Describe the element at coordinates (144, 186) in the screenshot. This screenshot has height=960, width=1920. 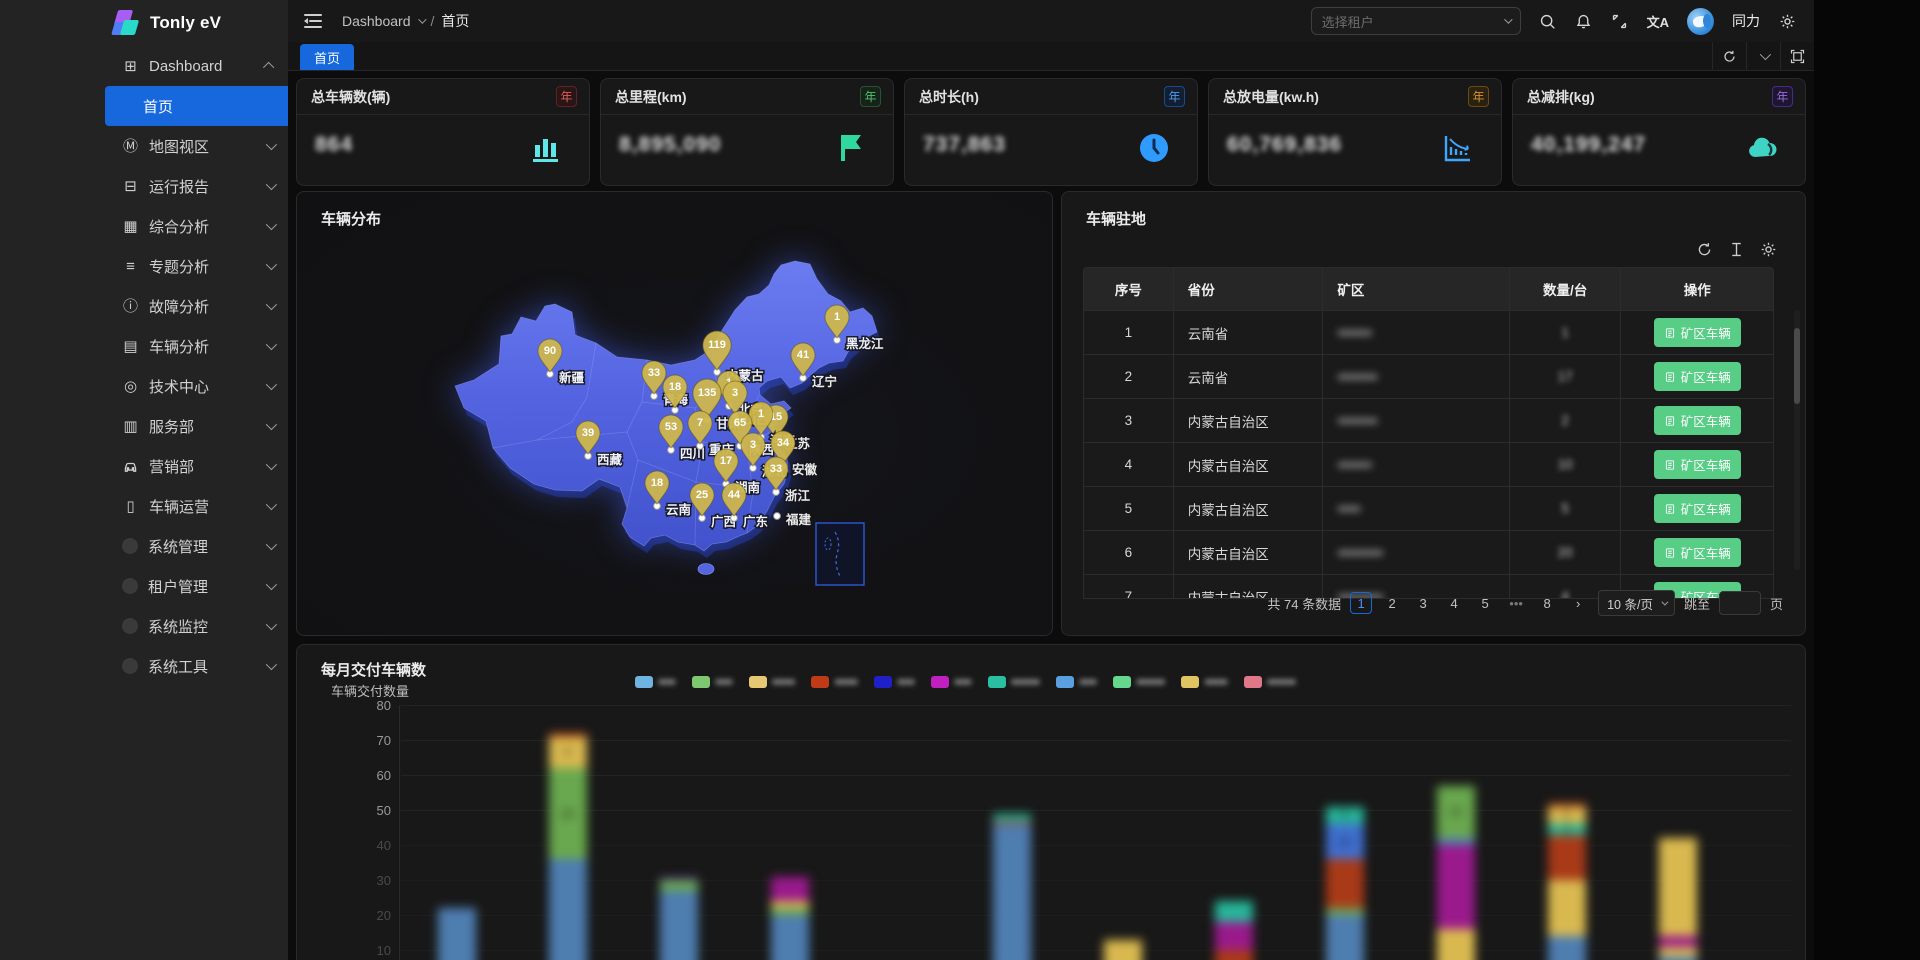
I see `sidebar-item-3: ⊟ 运行报告` at that location.